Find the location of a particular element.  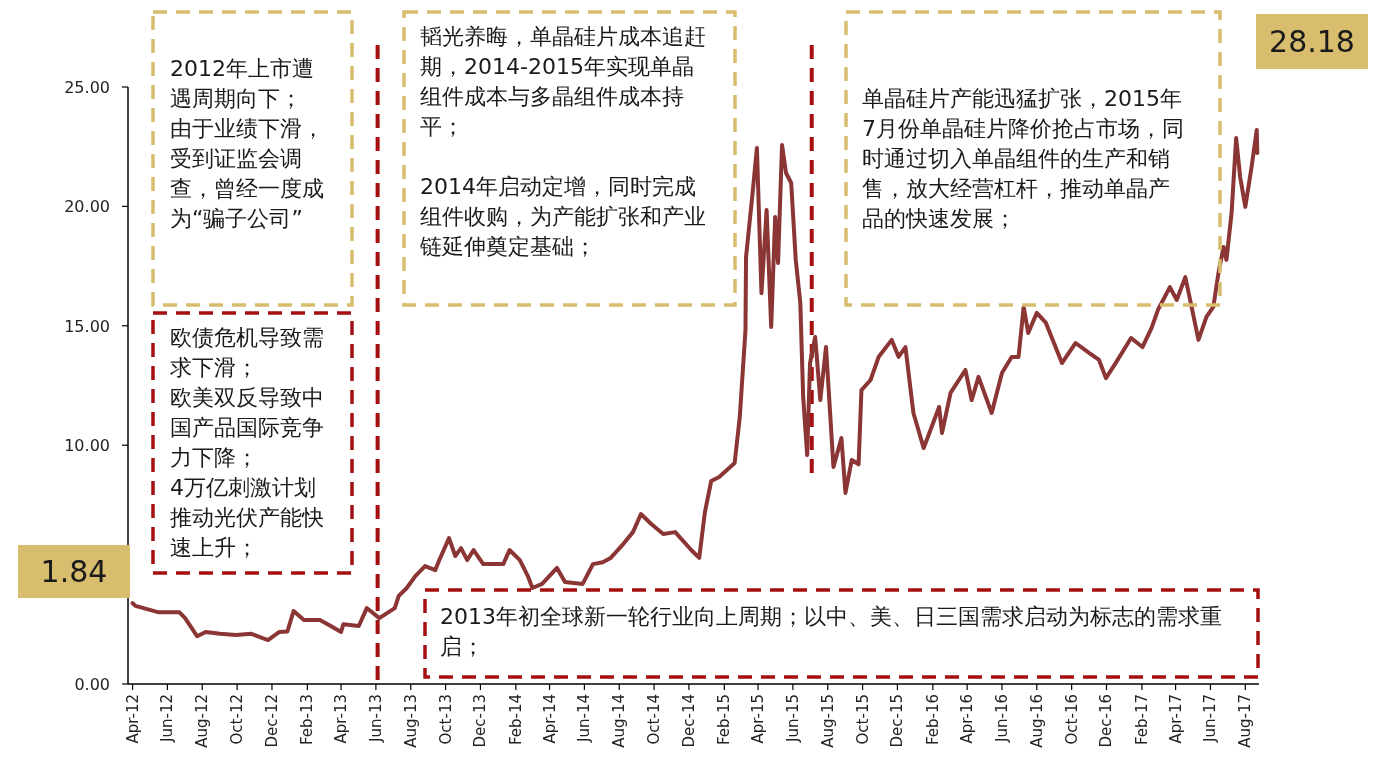

x-tick-label: Feb-14 is located at coordinates (515, 720).